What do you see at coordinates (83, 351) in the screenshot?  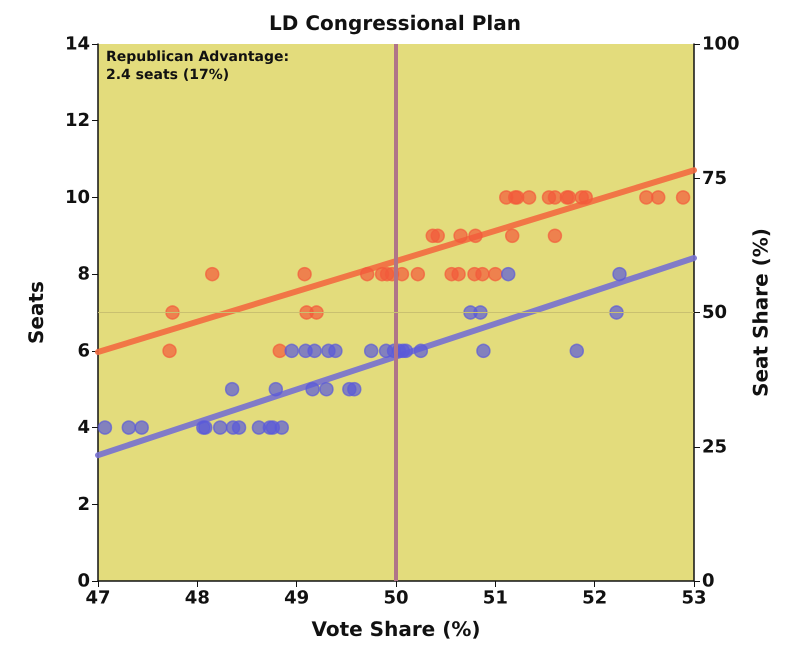 I see `y-tick-label: 6` at bounding box center [83, 351].